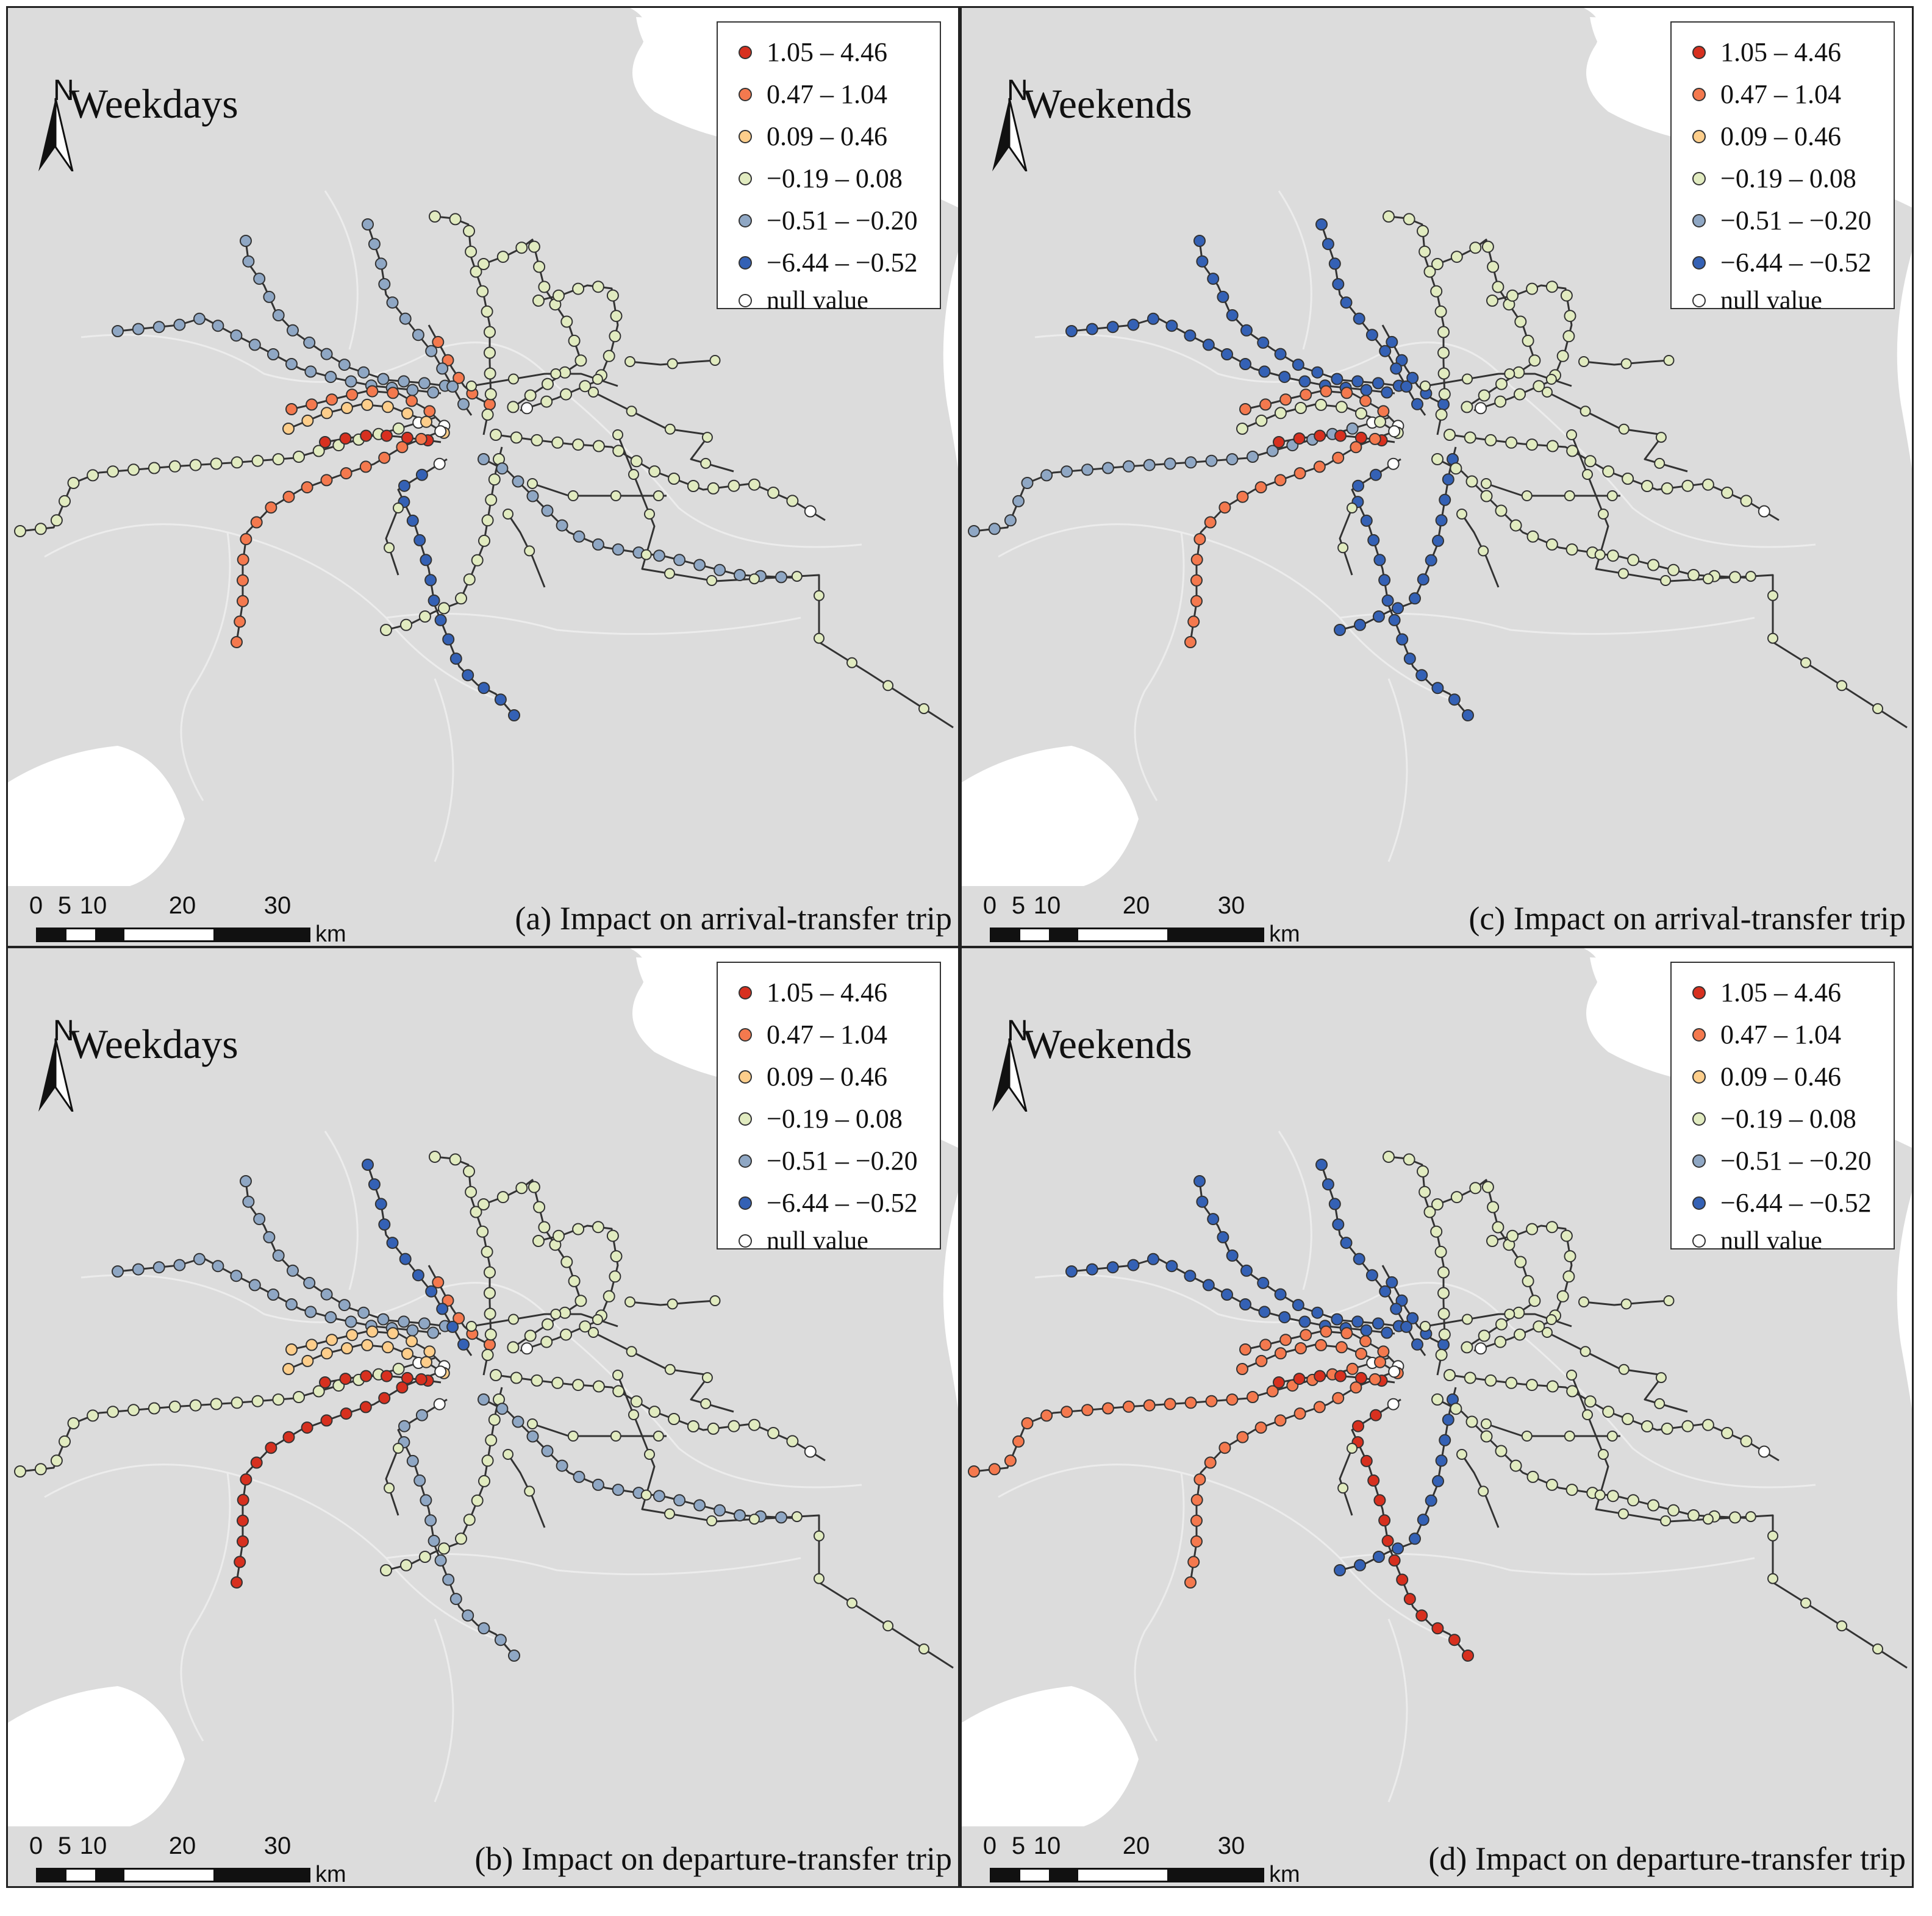  Describe the element at coordinates (835, 1241) in the screenshot. I see `legend-item-null: null value` at that location.